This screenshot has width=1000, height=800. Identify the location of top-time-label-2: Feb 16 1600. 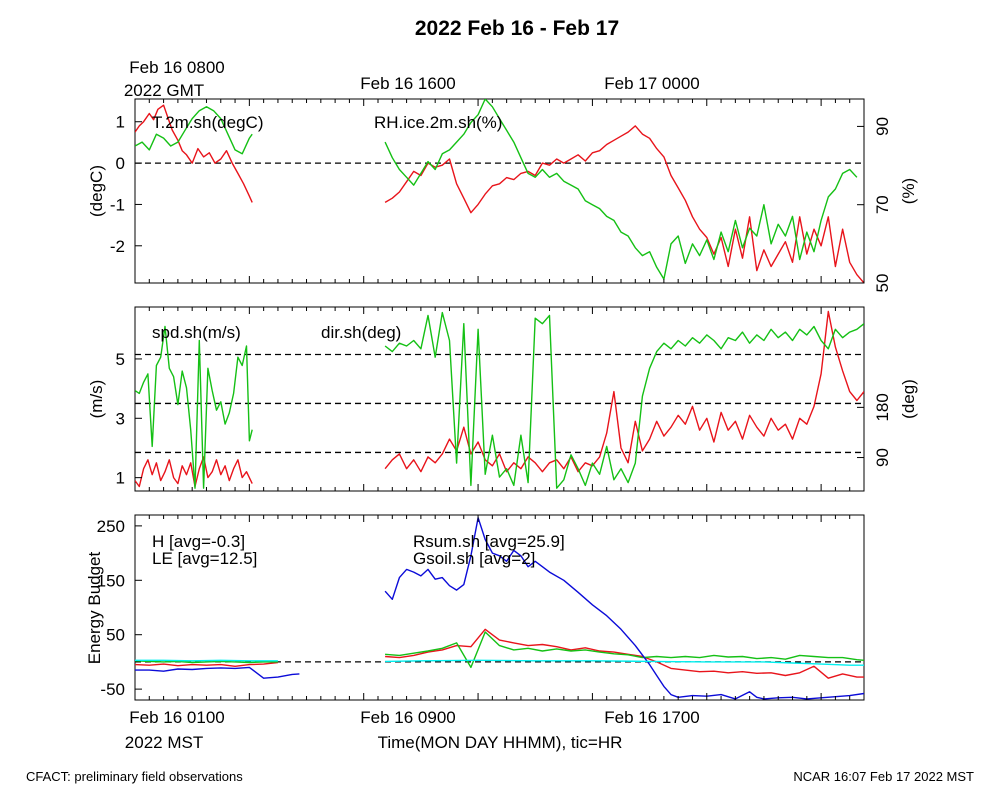
(407, 83).